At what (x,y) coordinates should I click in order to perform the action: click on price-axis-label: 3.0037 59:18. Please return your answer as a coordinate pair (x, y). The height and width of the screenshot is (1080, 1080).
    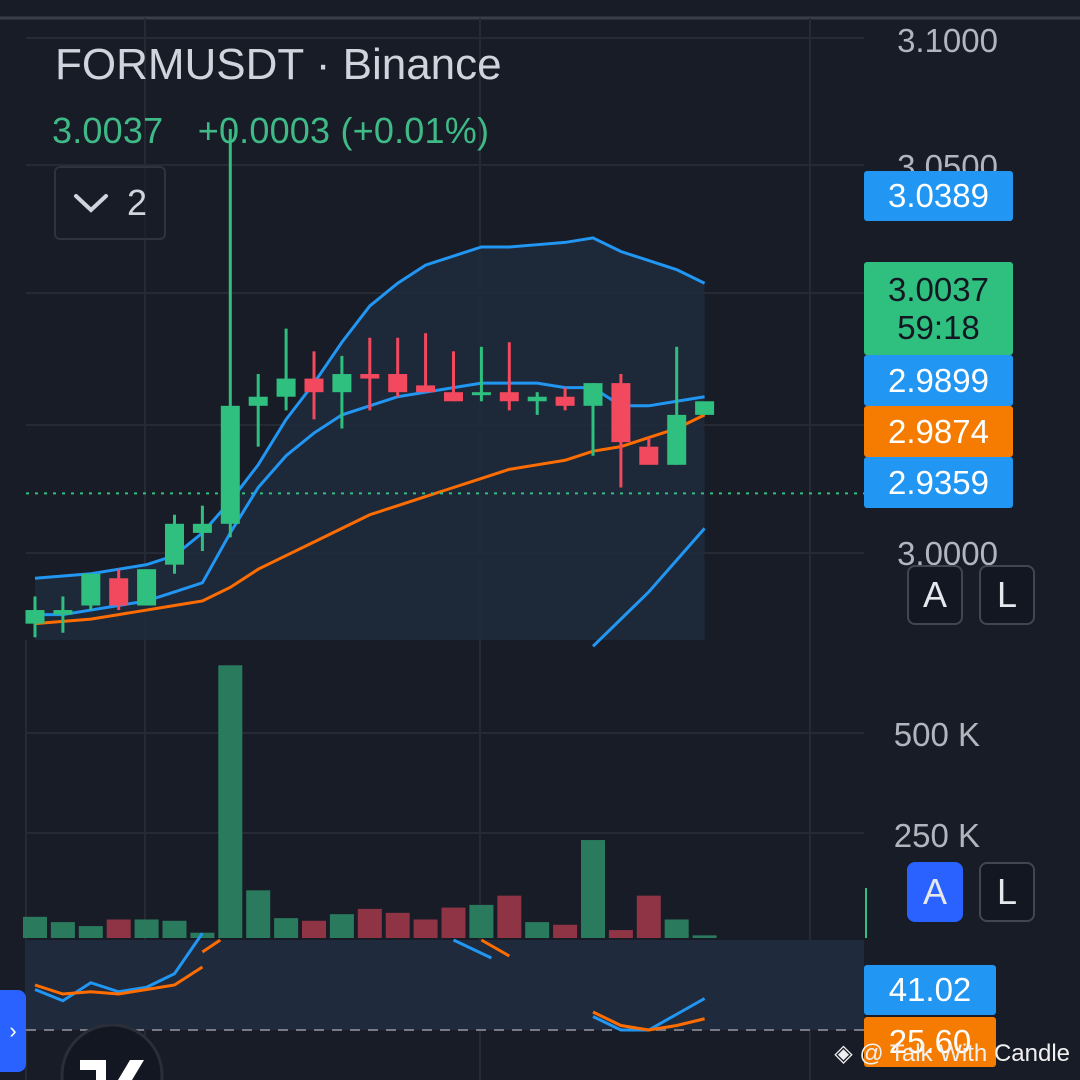
    Looking at the image, I should click on (938, 308).